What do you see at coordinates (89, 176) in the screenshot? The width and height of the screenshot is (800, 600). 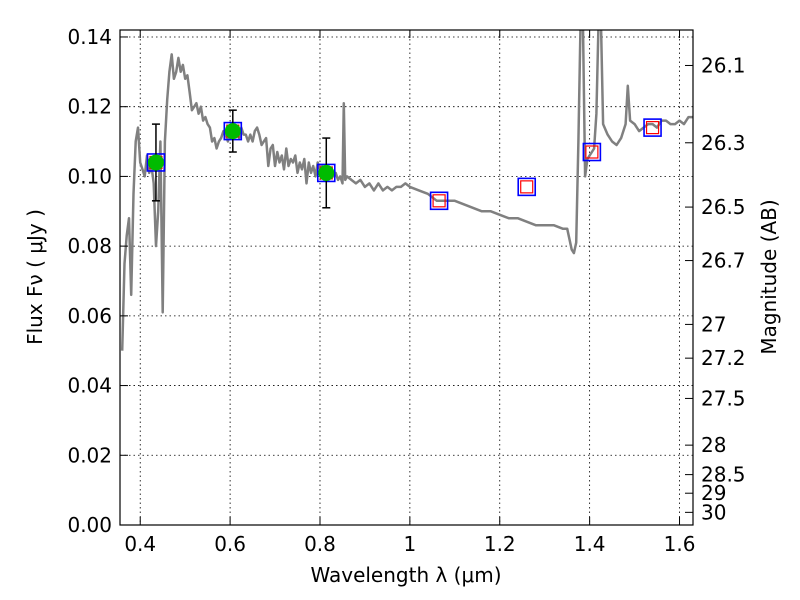 I see `y-tick-label: 0.10` at bounding box center [89, 176].